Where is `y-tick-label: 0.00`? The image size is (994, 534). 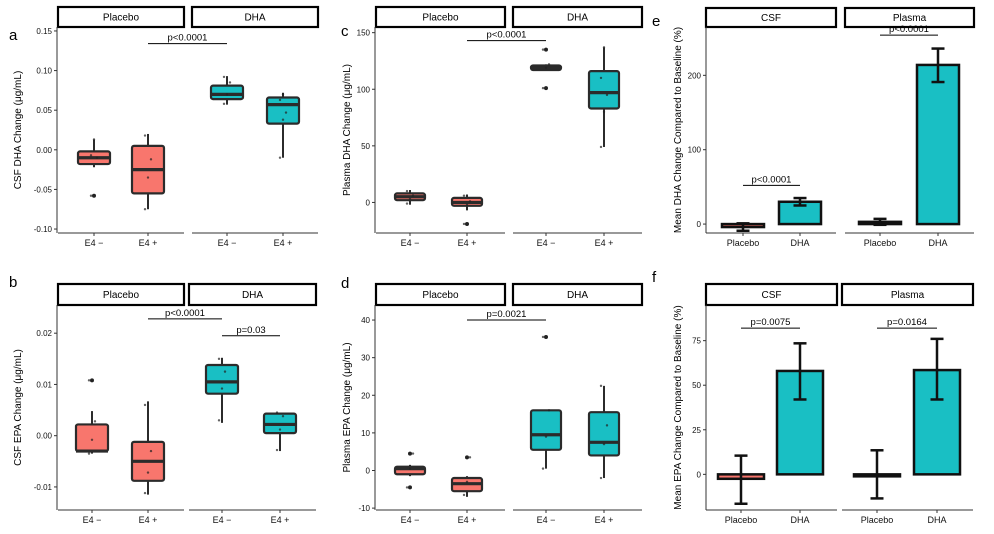
y-tick-label: 0.00 is located at coordinates (44, 150).